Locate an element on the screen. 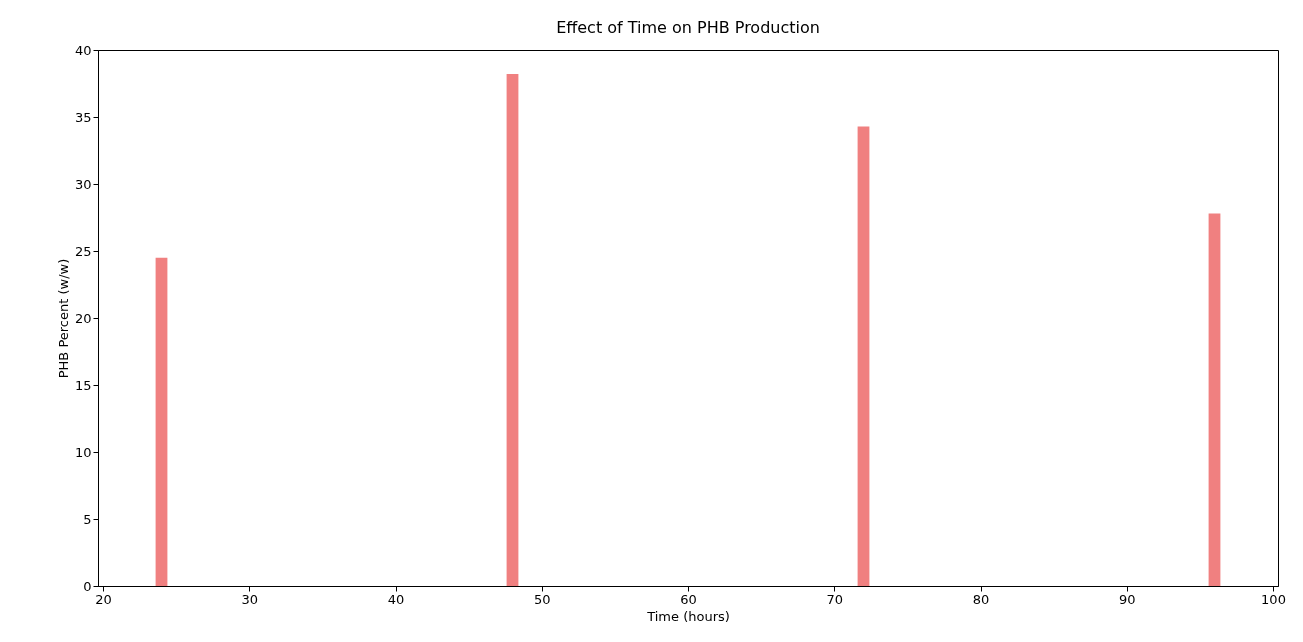 Image resolution: width=1303 pixels, height=642 pixels. x-tick-label: 50 is located at coordinates (542, 599).